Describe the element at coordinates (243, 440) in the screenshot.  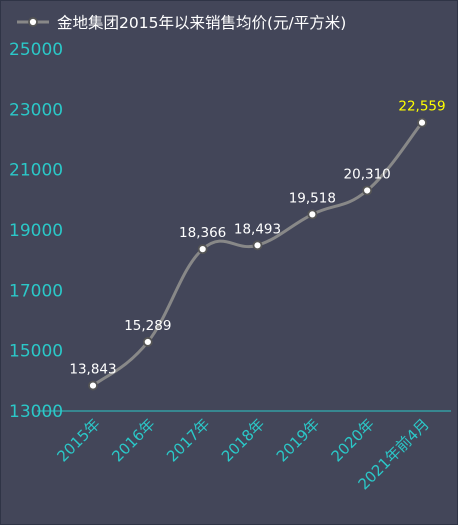
I see `x-tick-label: 2018年` at that location.